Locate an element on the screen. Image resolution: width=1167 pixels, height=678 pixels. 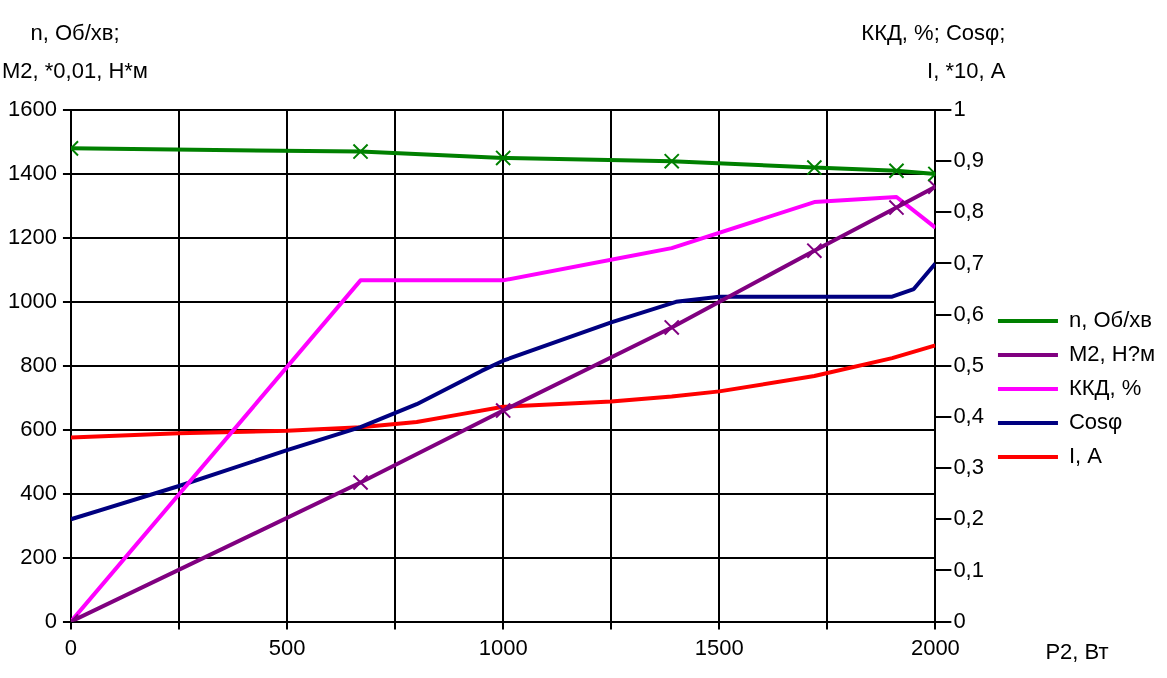
y2-tick-label: 0 is located at coordinates (959, 620).